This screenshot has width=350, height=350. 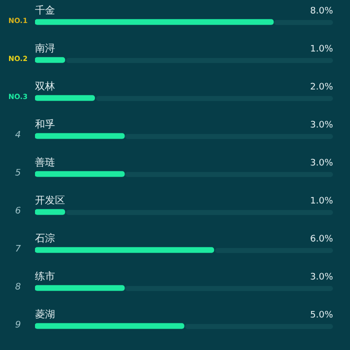 What do you see at coordinates (45, 48) in the screenshot?
I see `y-tick-label: 南浔` at bounding box center [45, 48].